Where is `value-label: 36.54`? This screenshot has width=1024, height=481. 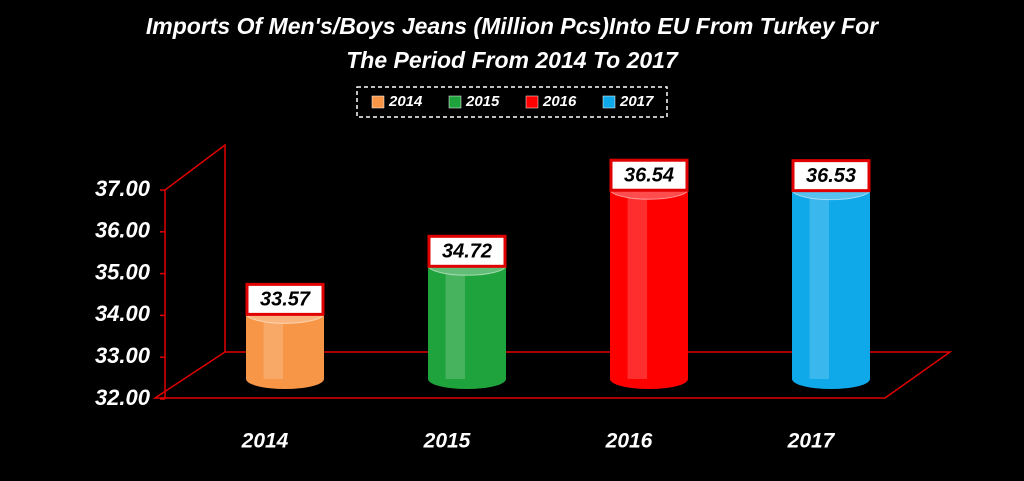
value-label: 36.54 is located at coordinates (649, 176).